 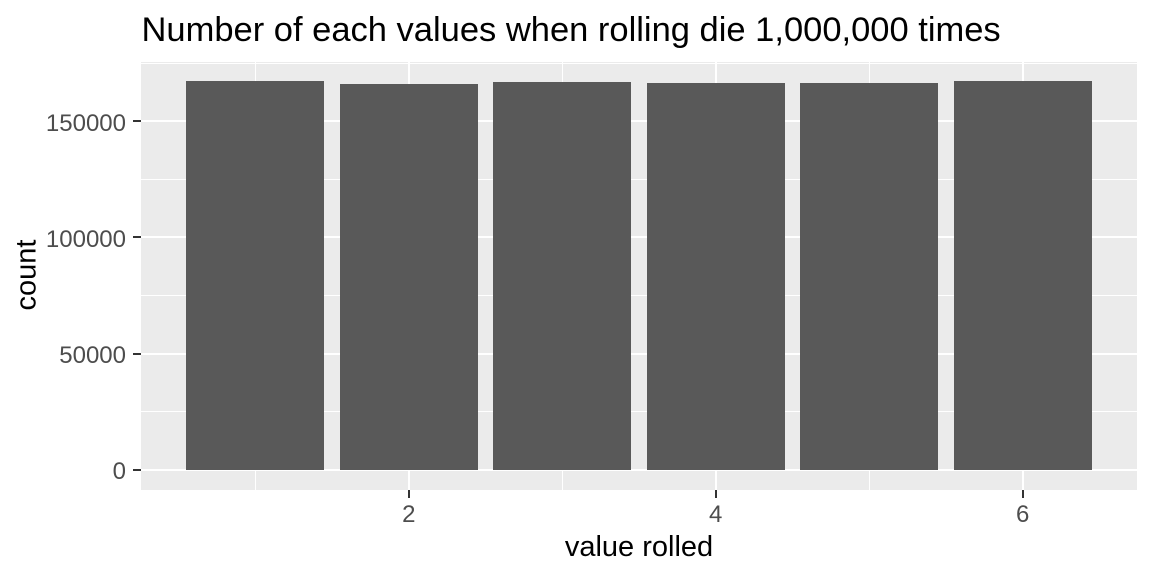 What do you see at coordinates (85, 239) in the screenshot?
I see `y-tick-label: 100000` at bounding box center [85, 239].